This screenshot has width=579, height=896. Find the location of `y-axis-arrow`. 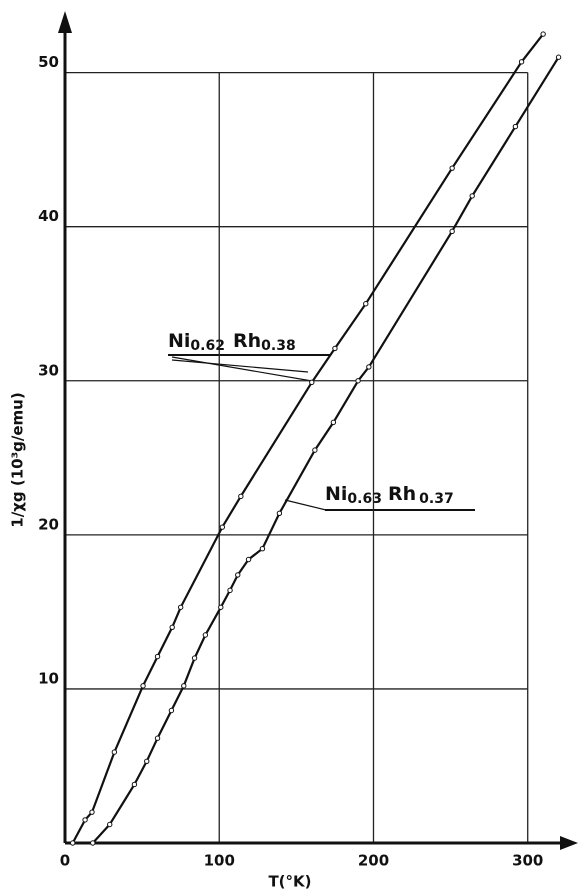

y-axis-arrow is located at coordinates (65, 22).